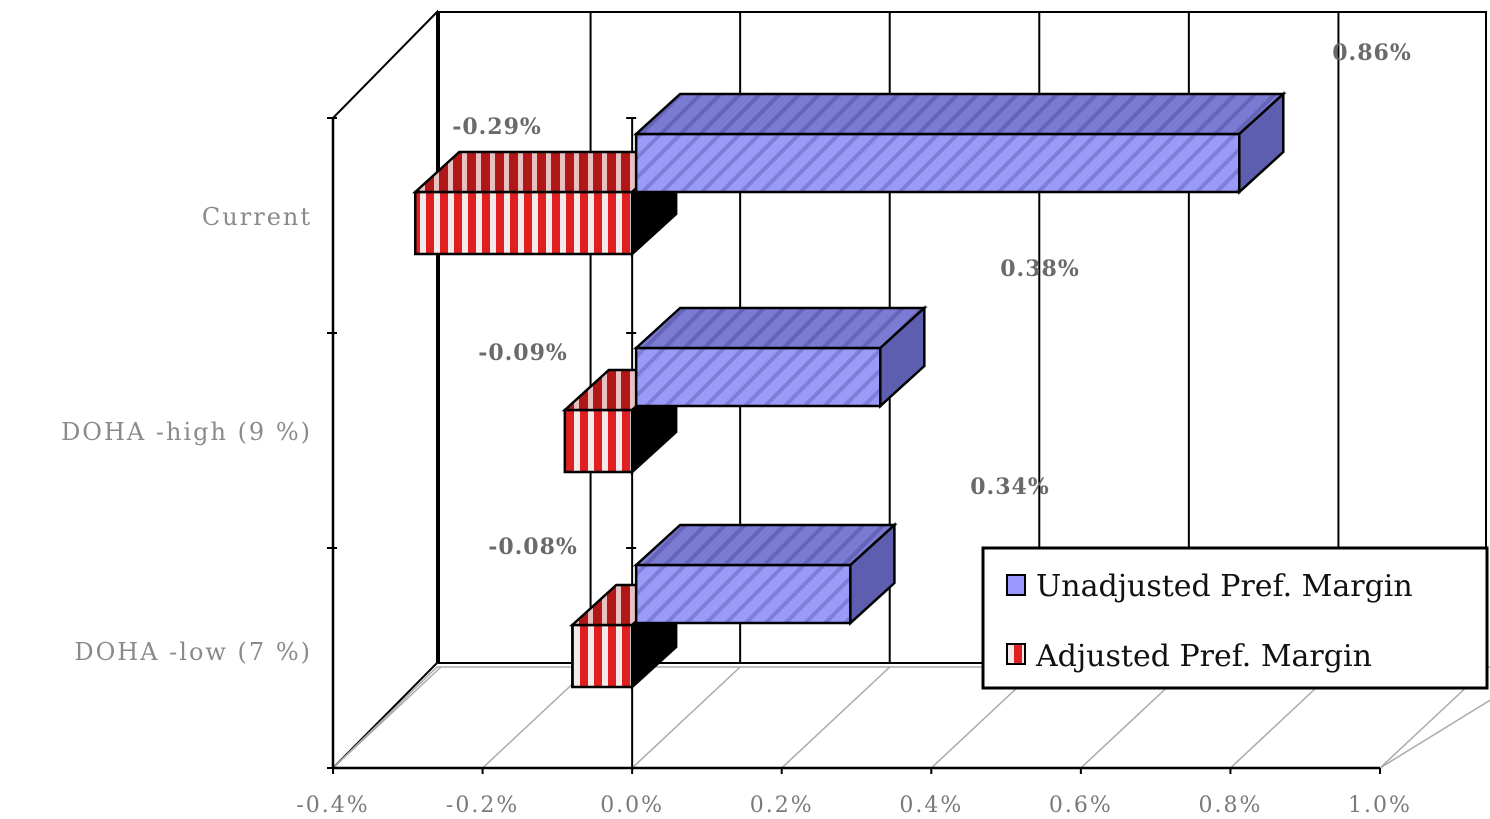  Describe the element at coordinates (482, 805) in the screenshot. I see `x-tick-label: -0.2%` at that location.